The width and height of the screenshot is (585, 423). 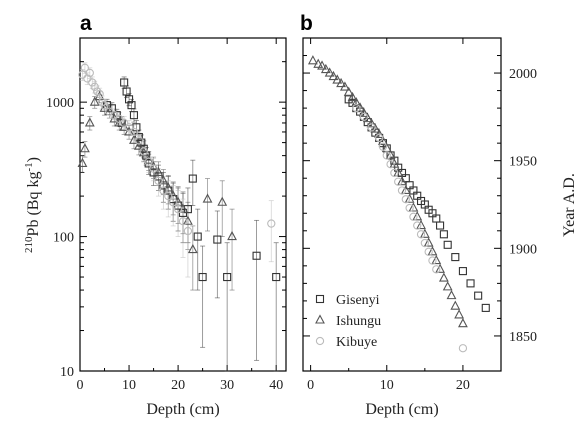 What do you see at coordinates (401, 409) in the screenshot?
I see `panel-b-xlabel: Depth (cm)` at bounding box center [401, 409].